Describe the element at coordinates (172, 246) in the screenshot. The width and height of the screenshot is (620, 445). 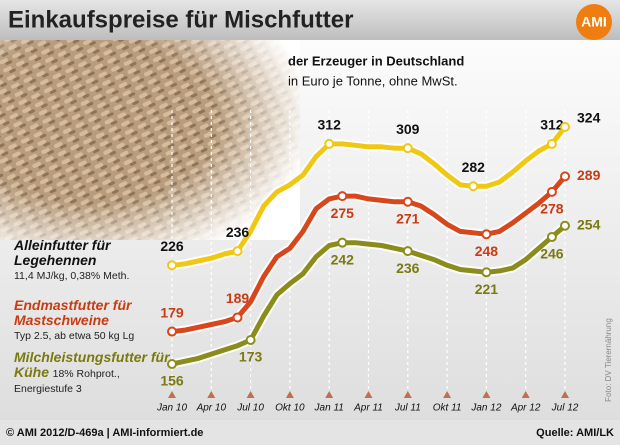
I see `data-label: 226` at that location.